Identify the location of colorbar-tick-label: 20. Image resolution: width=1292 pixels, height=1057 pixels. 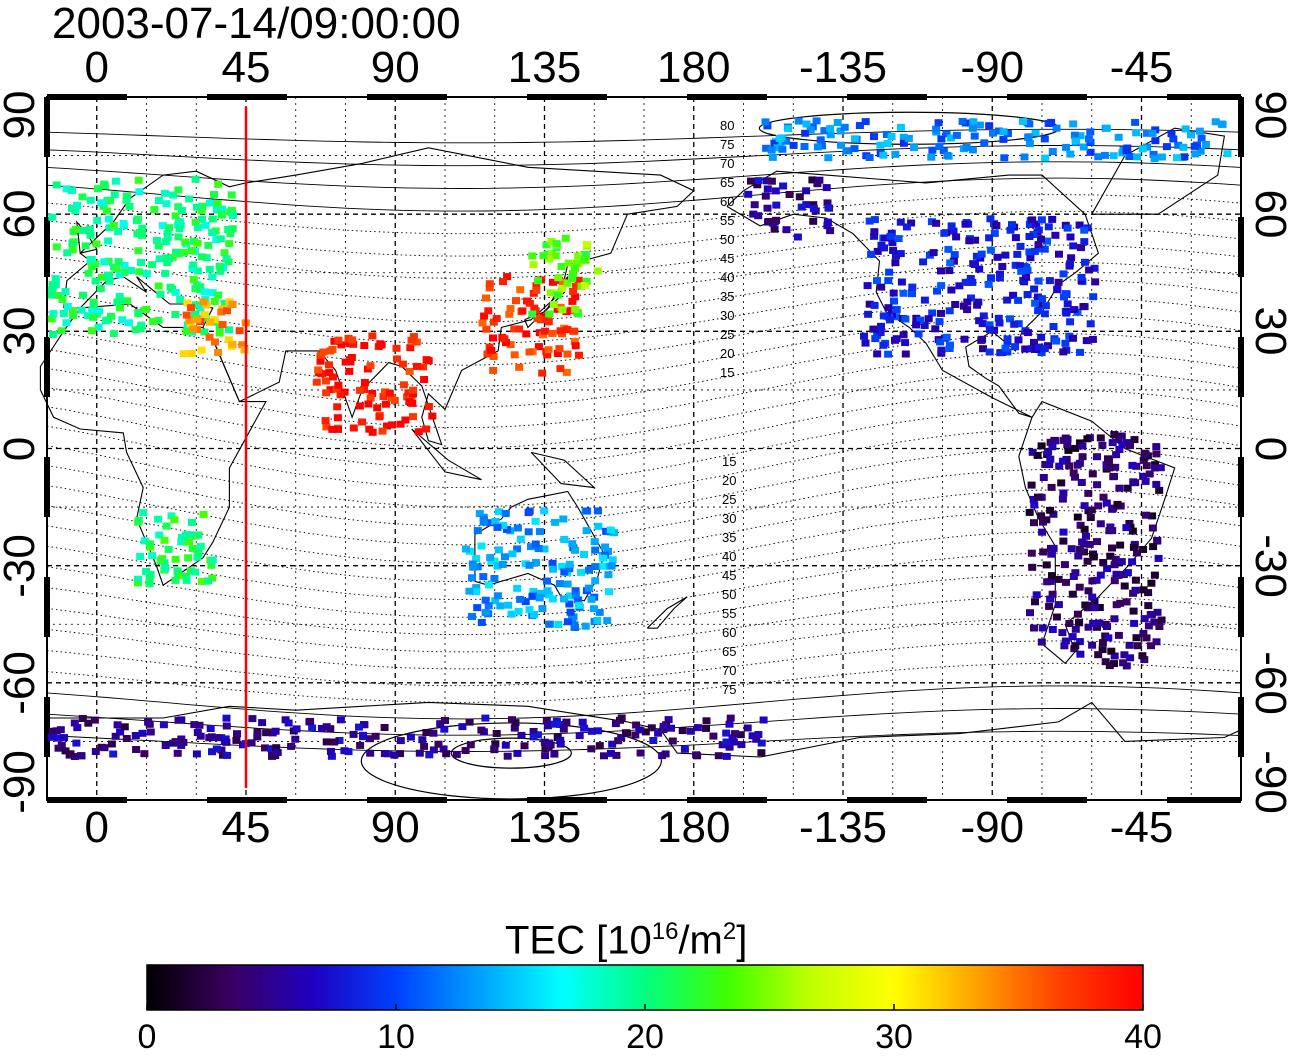
(645, 1037).